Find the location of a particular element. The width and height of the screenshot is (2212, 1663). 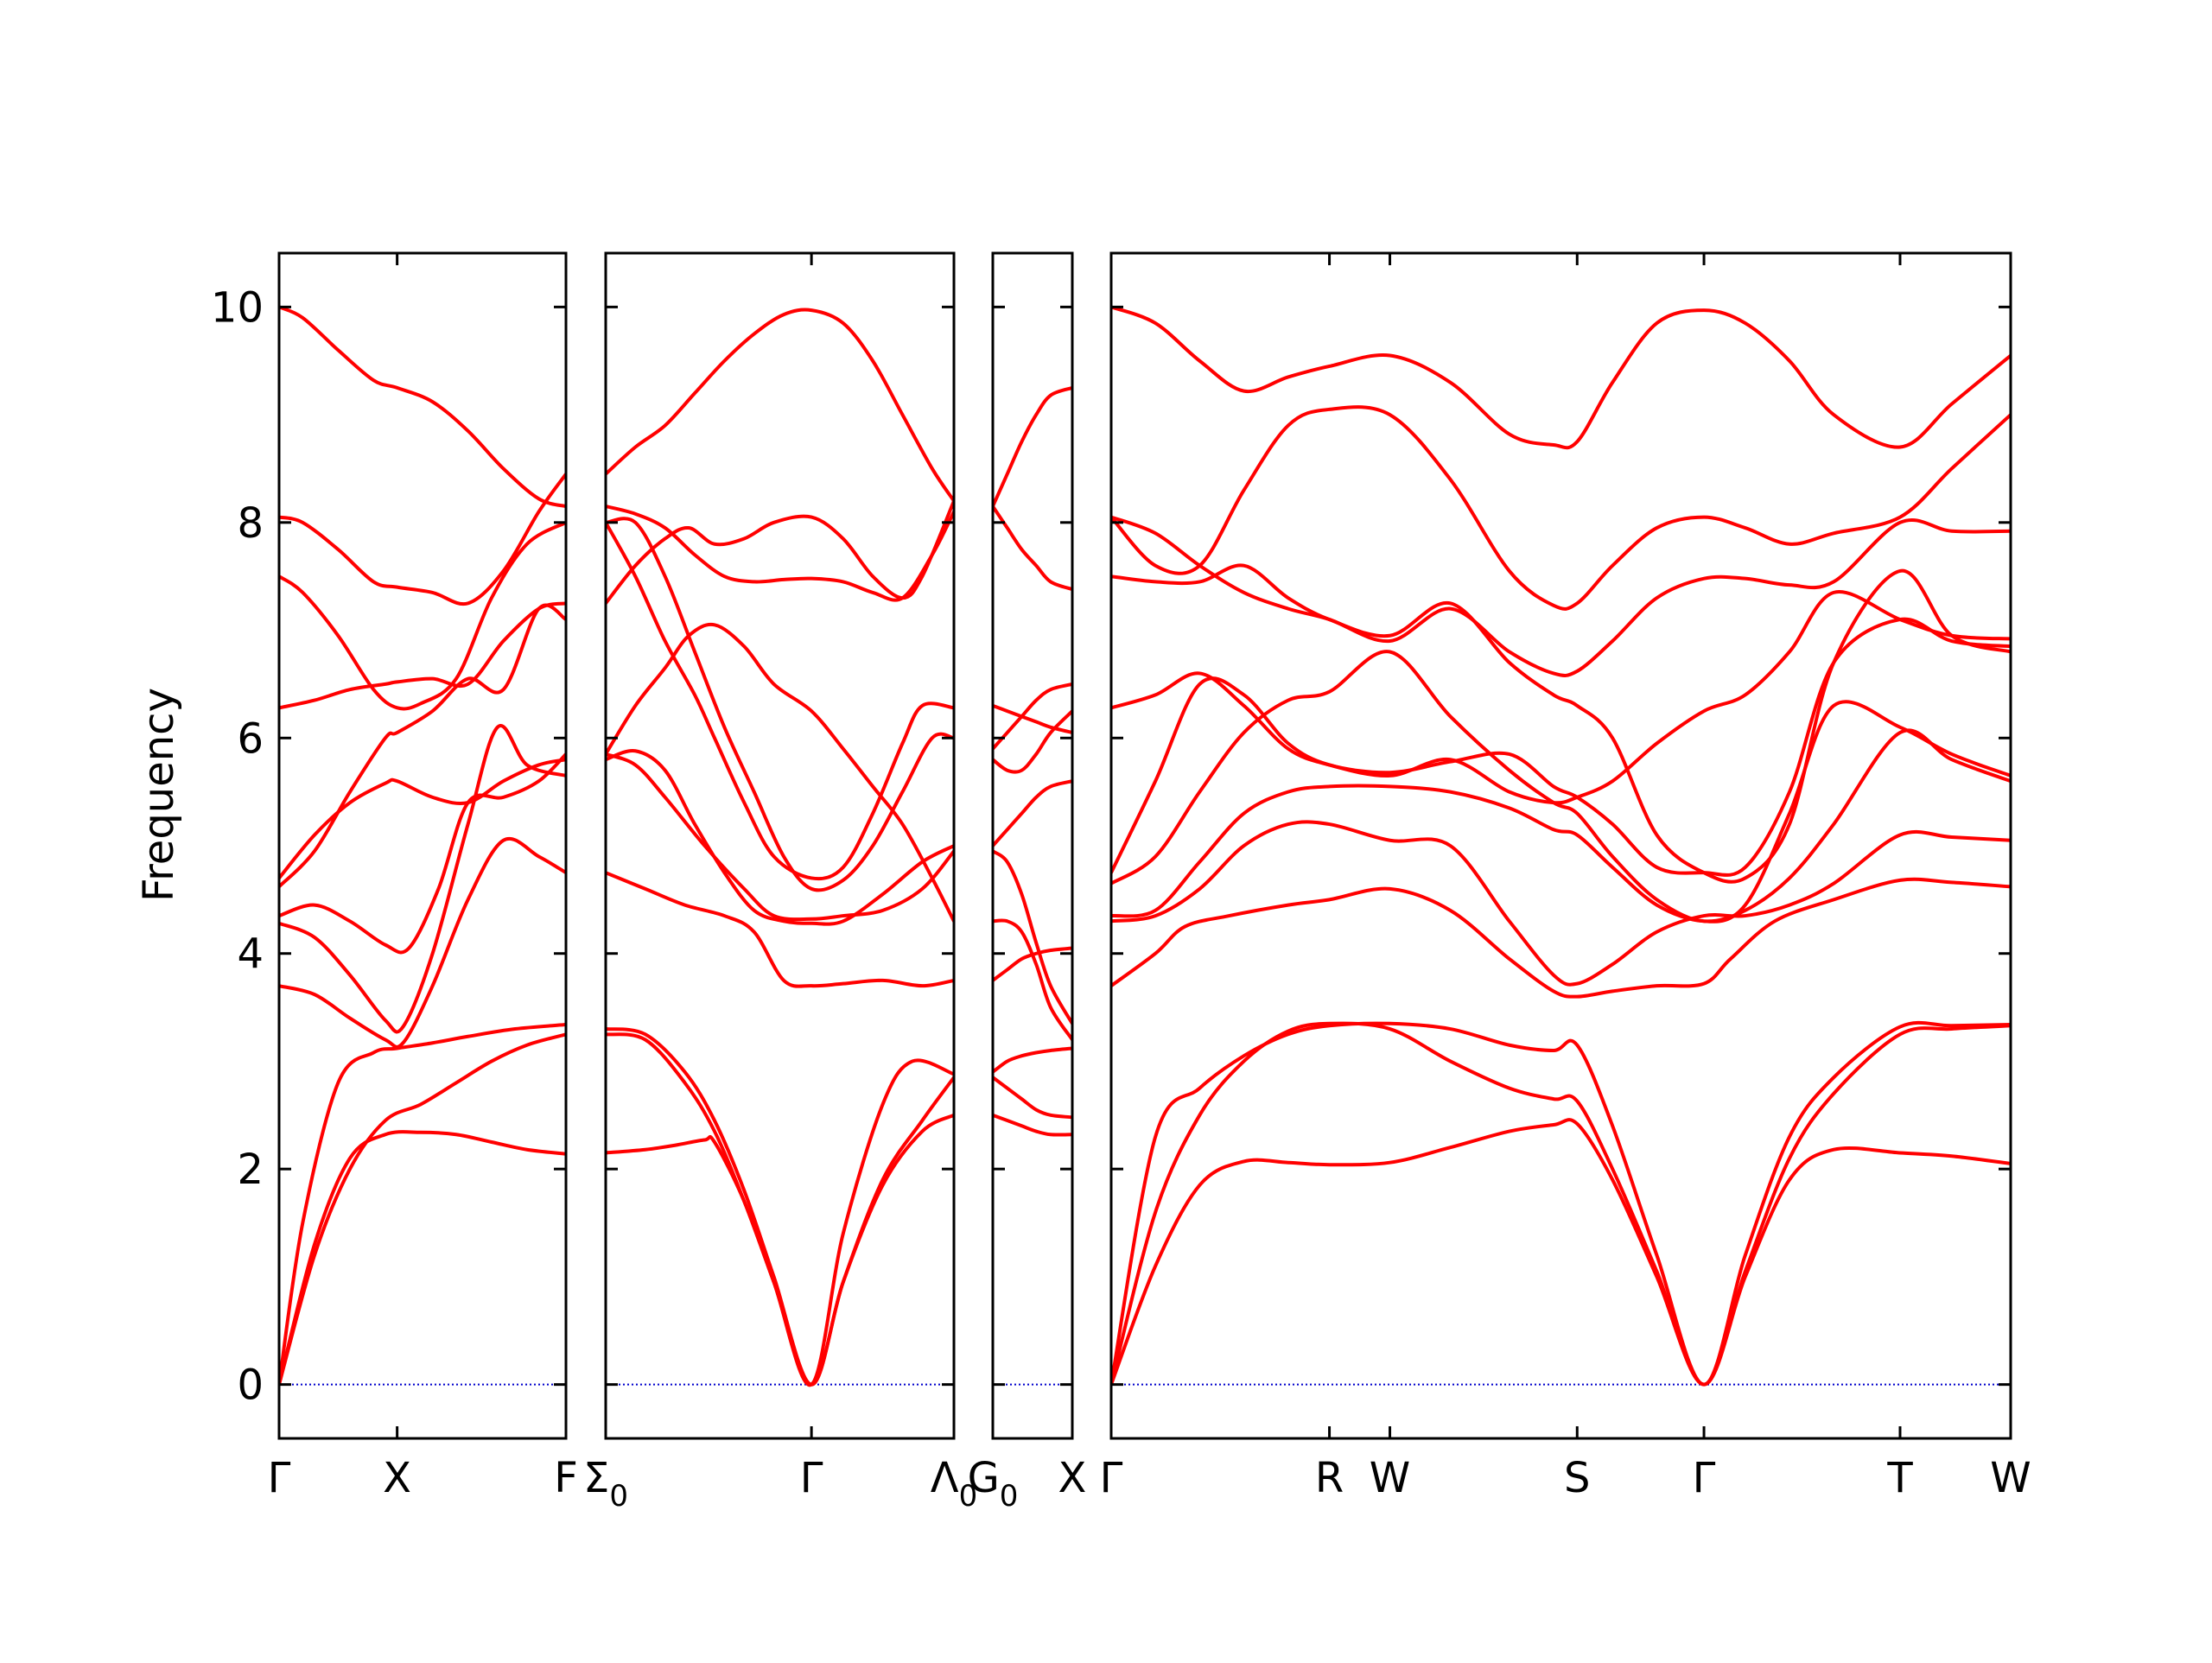

x-tick-label: F is located at coordinates (566, 1478).